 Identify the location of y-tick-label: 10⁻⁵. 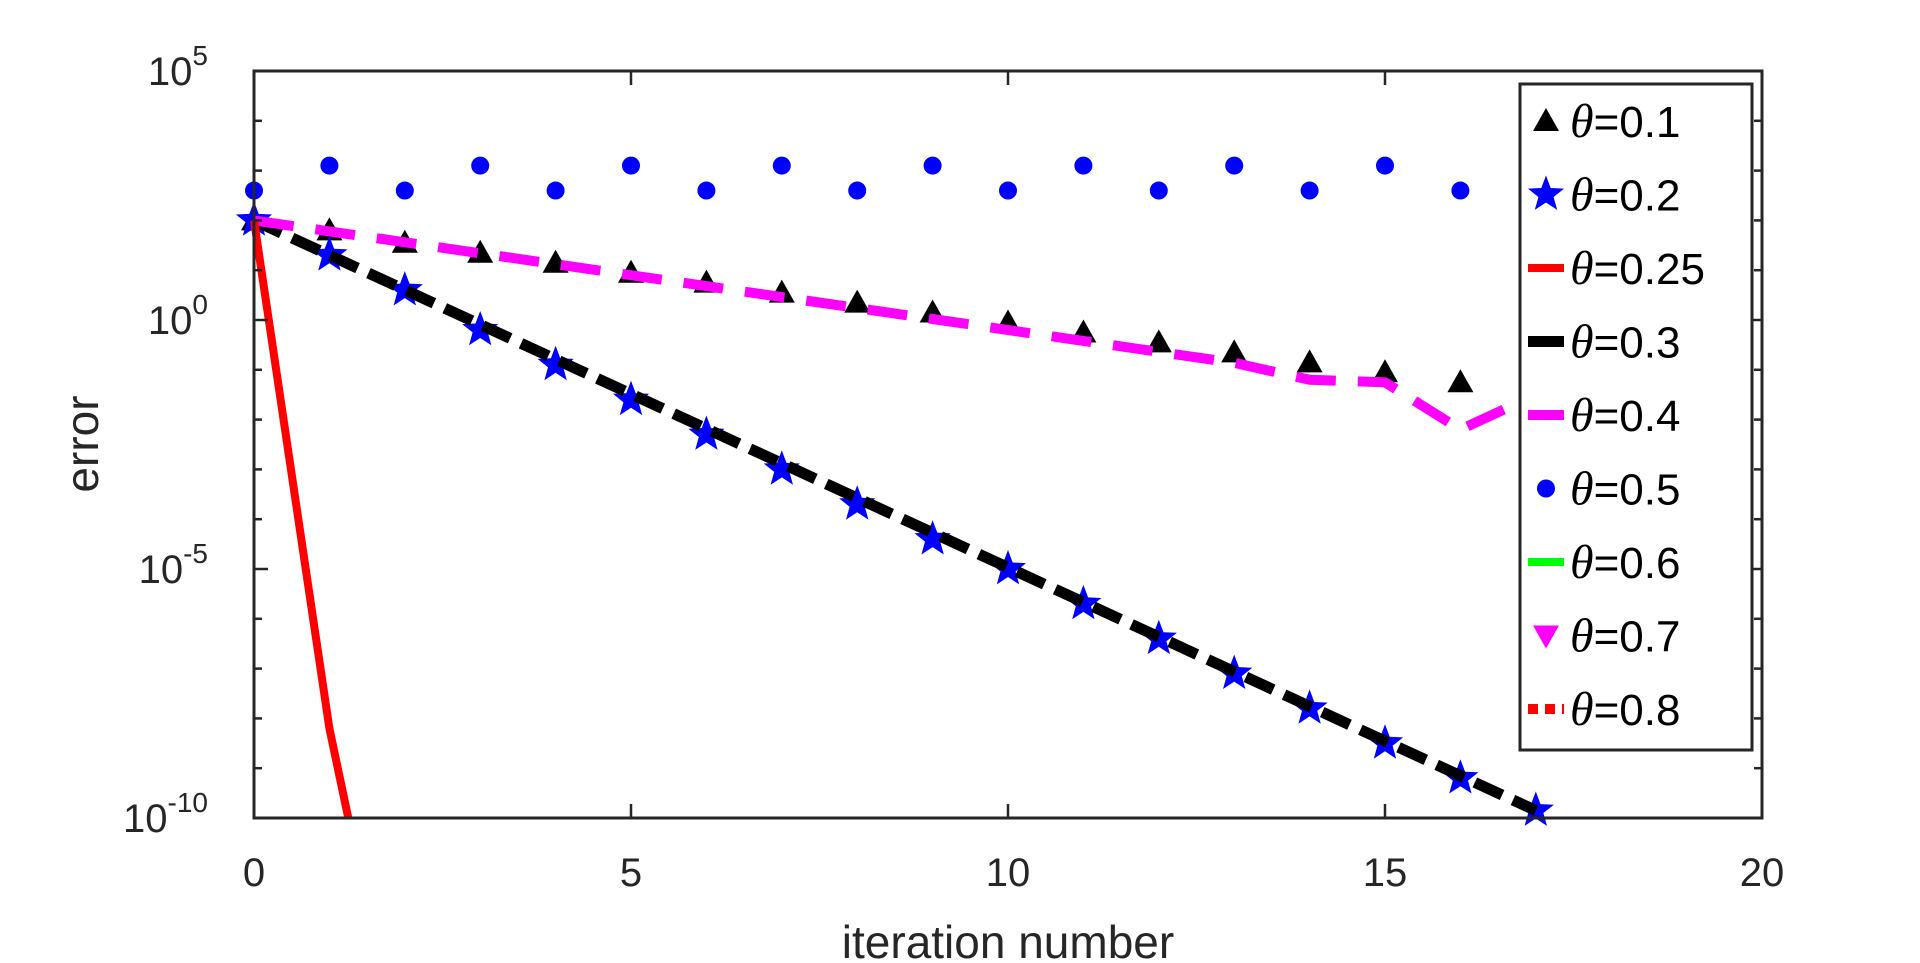
(173, 565).